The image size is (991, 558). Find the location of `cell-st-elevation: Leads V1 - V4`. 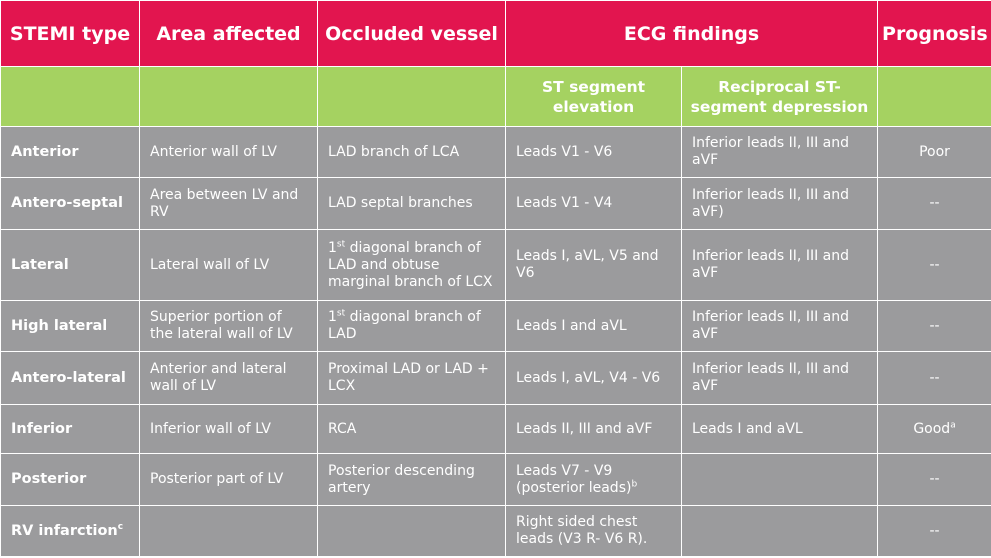

cell-st-elevation: Leads V1 - V4 is located at coordinates (593, 203).